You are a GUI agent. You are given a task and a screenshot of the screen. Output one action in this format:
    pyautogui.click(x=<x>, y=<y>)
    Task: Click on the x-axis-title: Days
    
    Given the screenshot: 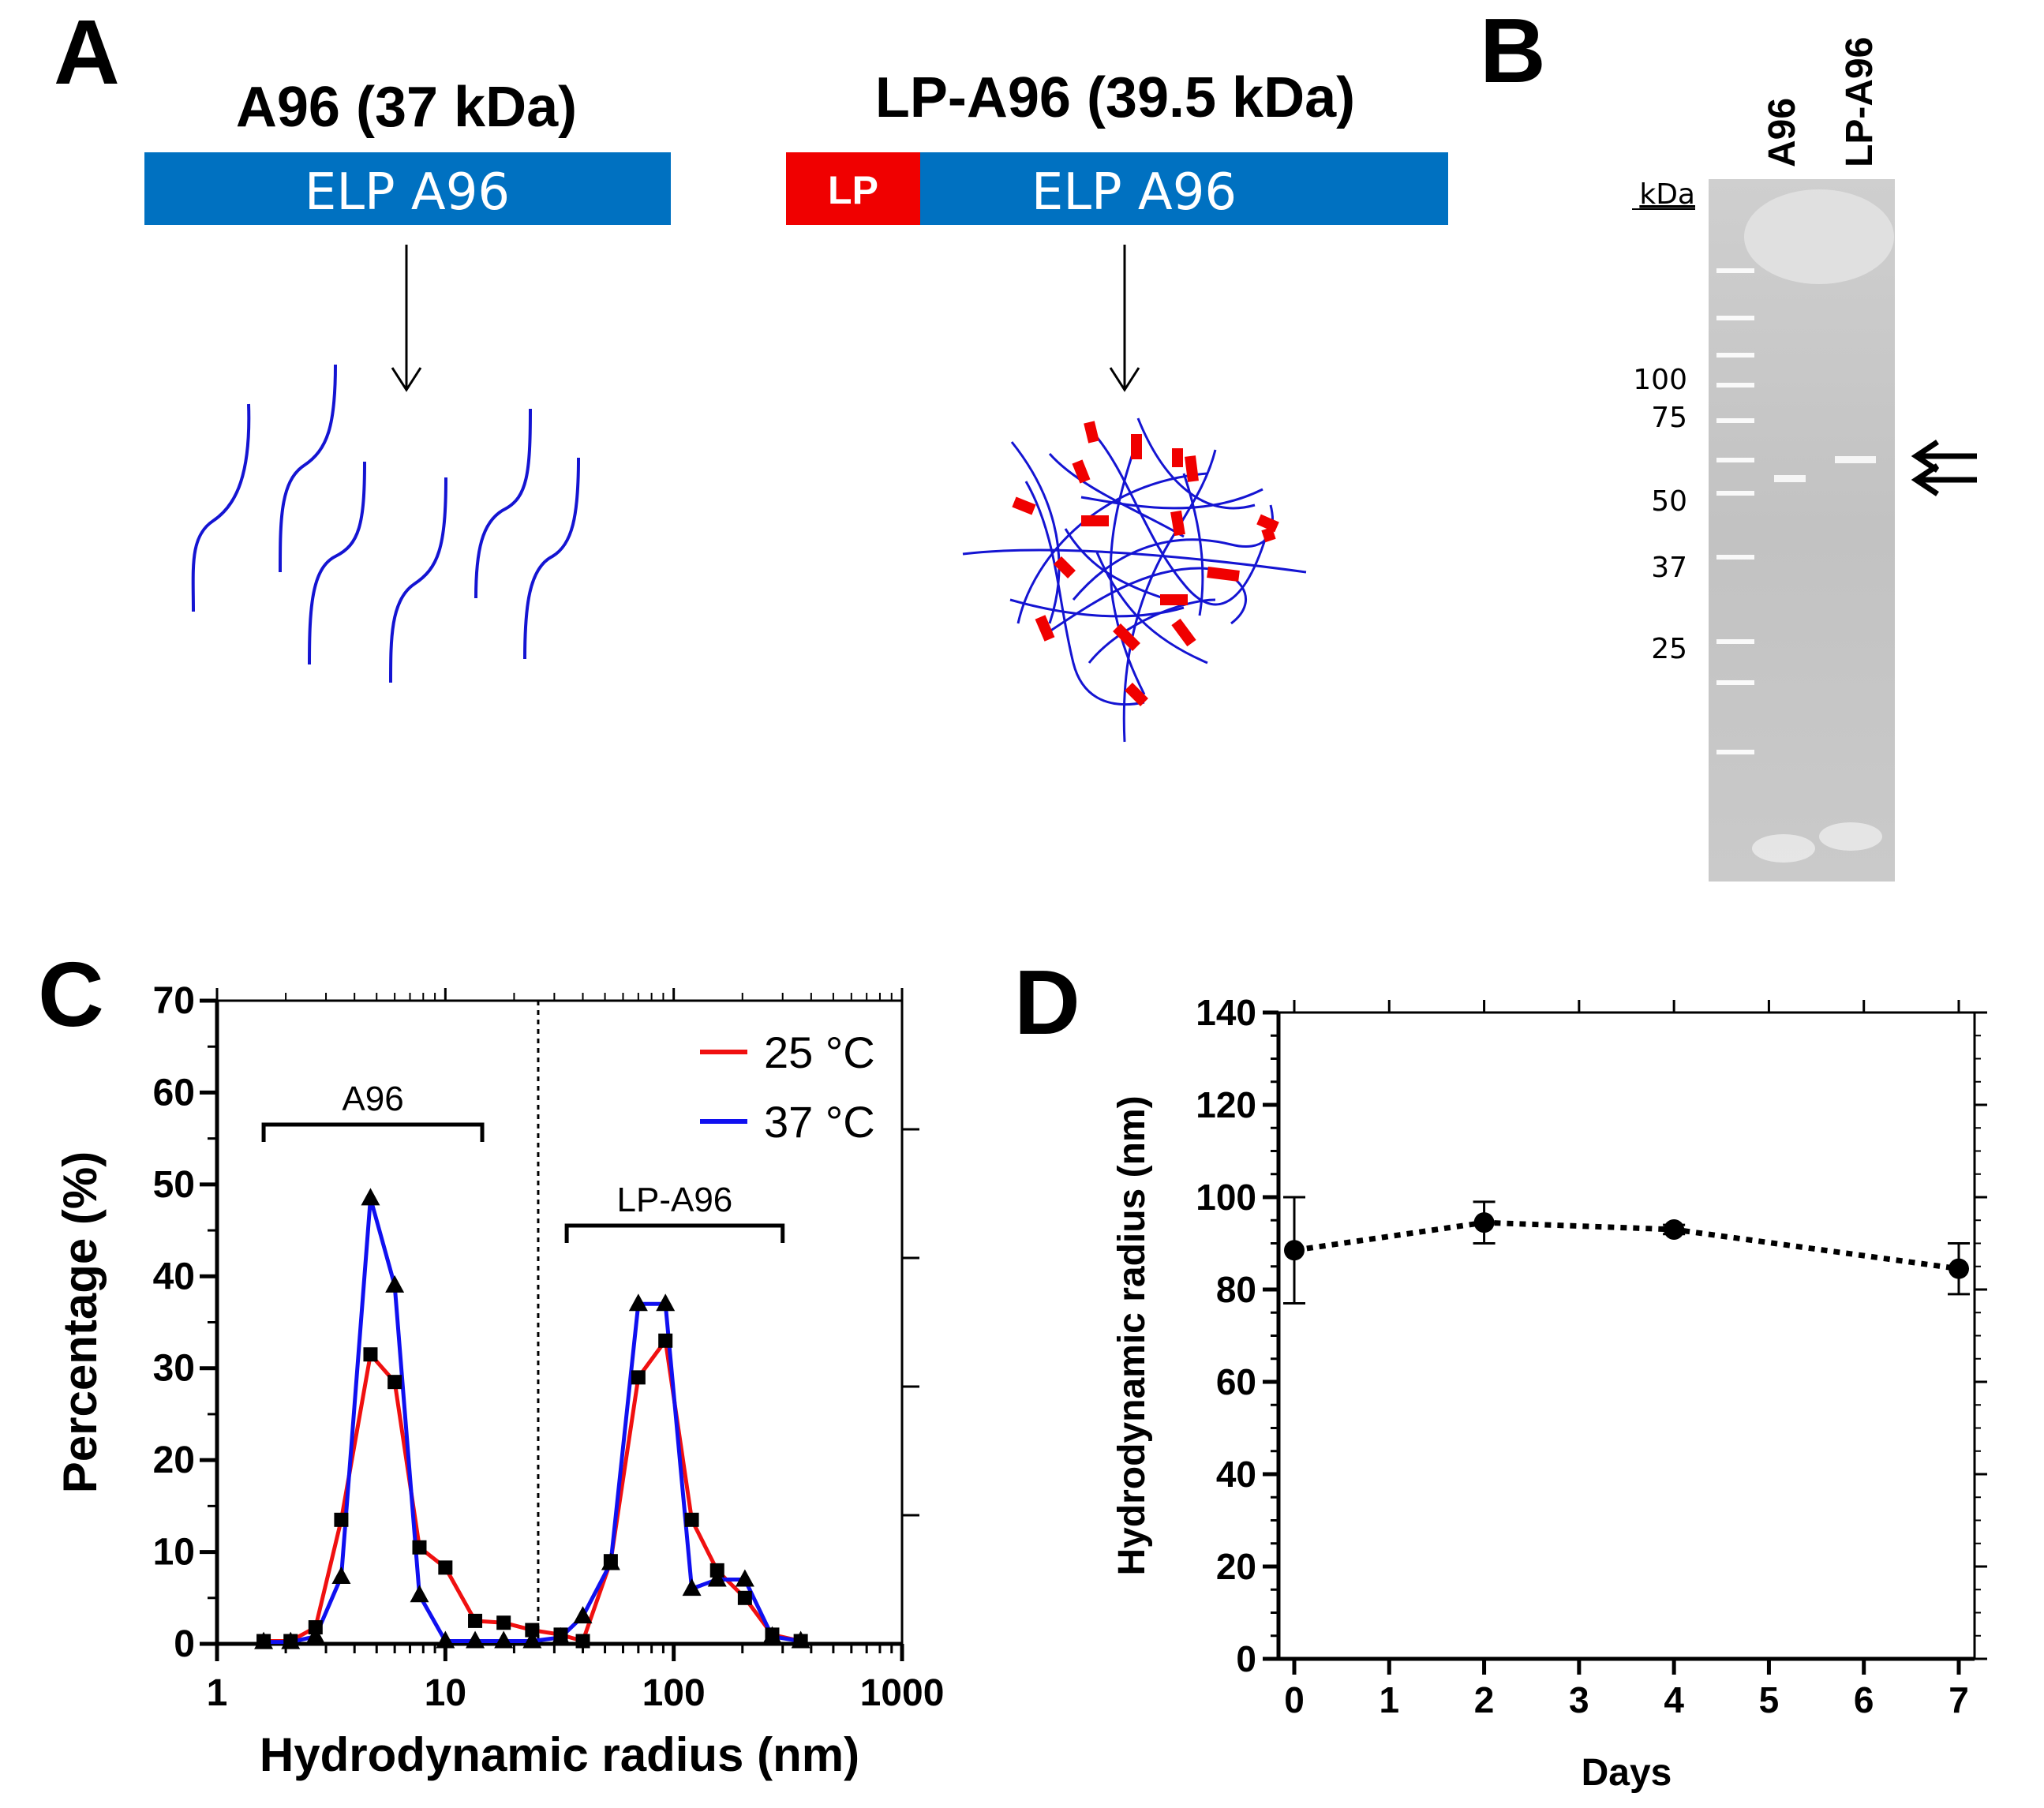 What is the action you would take?
    pyautogui.click(x=1627, y=1773)
    